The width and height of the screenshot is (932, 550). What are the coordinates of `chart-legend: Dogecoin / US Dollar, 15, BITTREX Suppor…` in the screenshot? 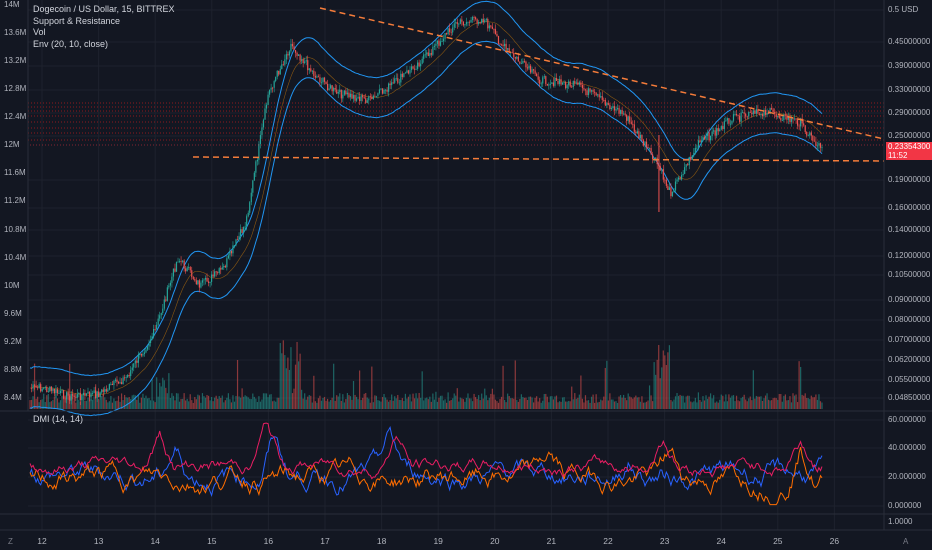 It's located at (104, 27).